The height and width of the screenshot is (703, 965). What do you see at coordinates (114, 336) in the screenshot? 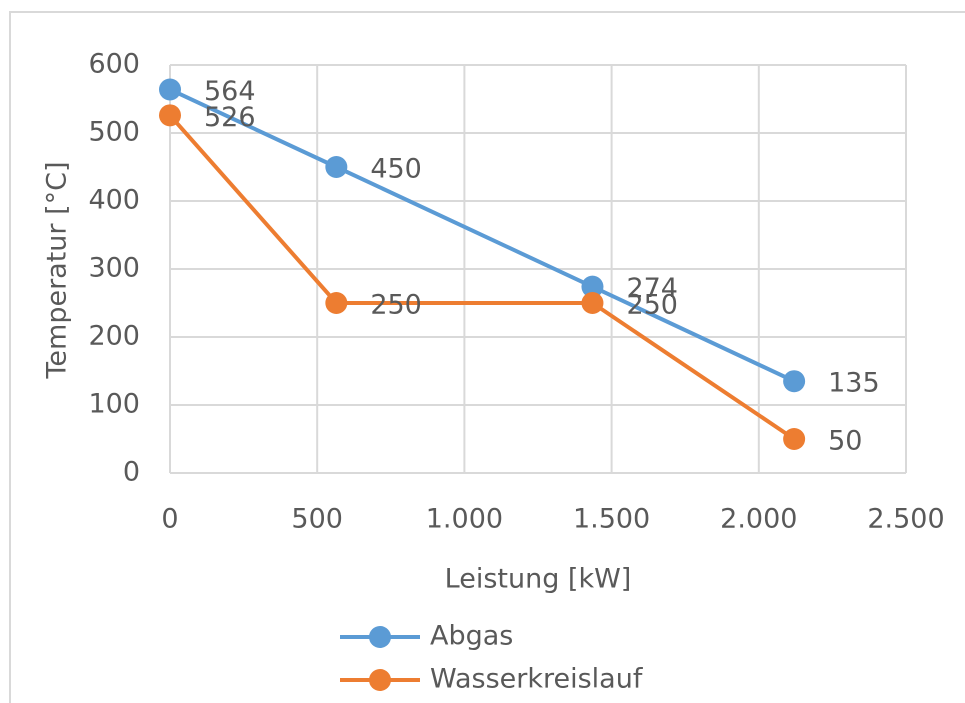
I see `y-tick-label: 200` at bounding box center [114, 336].